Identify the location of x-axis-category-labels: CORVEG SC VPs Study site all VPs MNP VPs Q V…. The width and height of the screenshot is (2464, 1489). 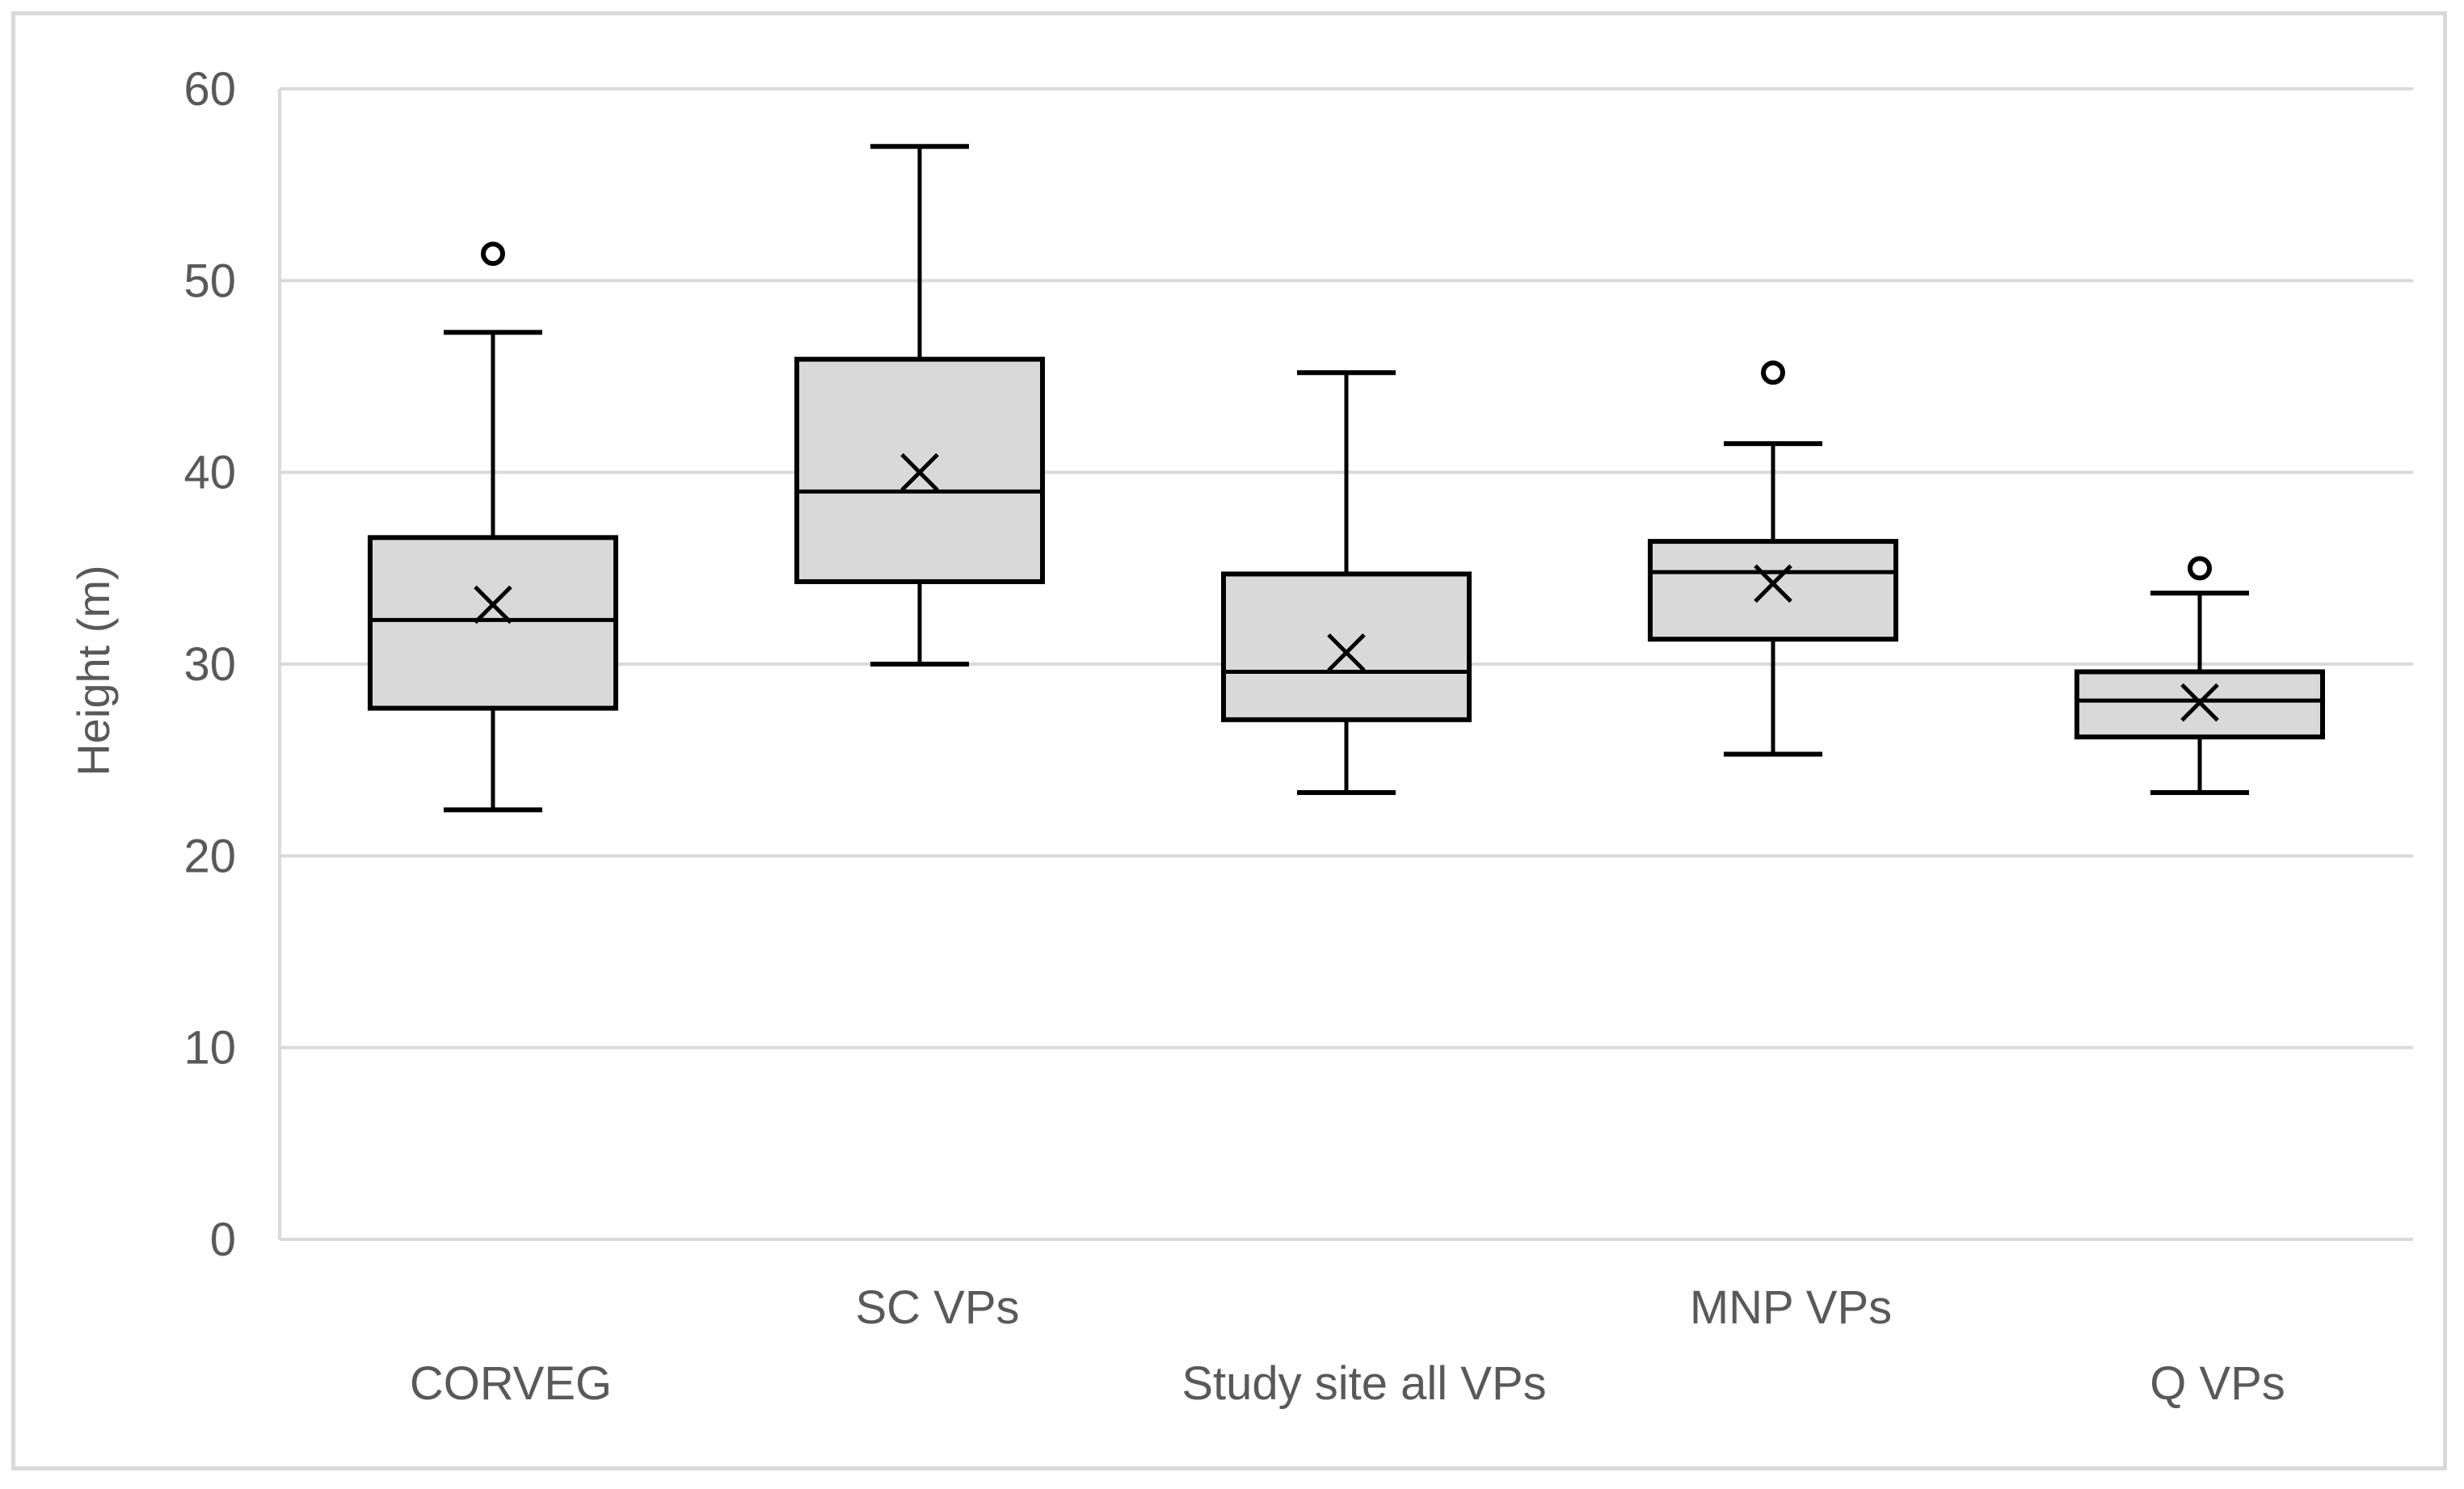
(1347, 1345).